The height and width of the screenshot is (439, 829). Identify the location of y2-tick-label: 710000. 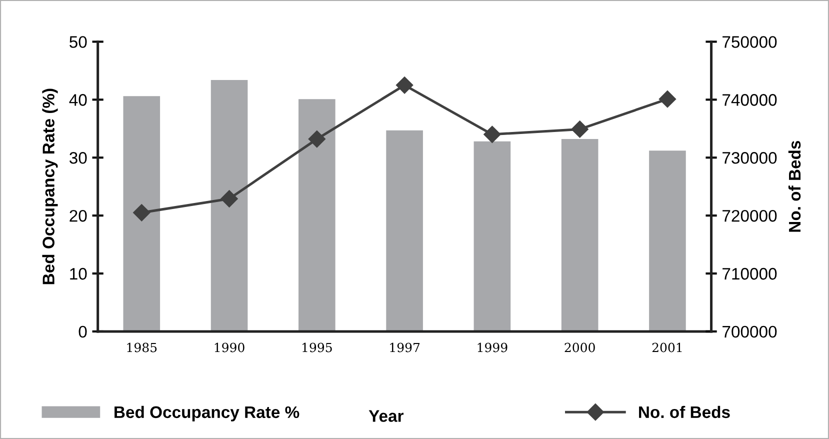
(749, 274).